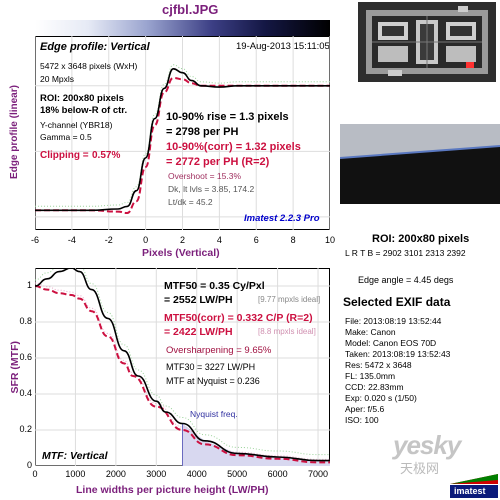  What do you see at coordinates (29, 285) in the screenshot?
I see `mtf-y-tick-label: 1` at bounding box center [29, 285].